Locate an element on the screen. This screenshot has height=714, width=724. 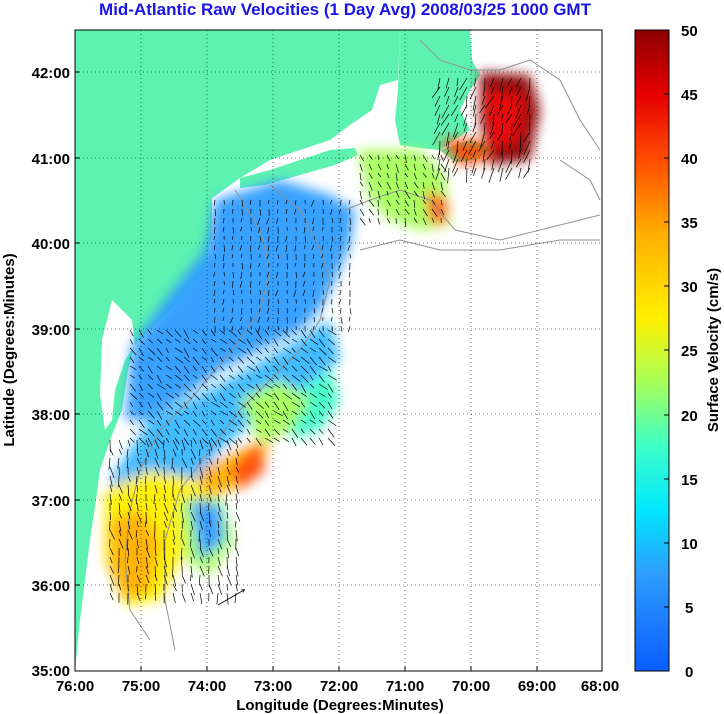
lat-tick-label: 35:00 is located at coordinates (51, 671).